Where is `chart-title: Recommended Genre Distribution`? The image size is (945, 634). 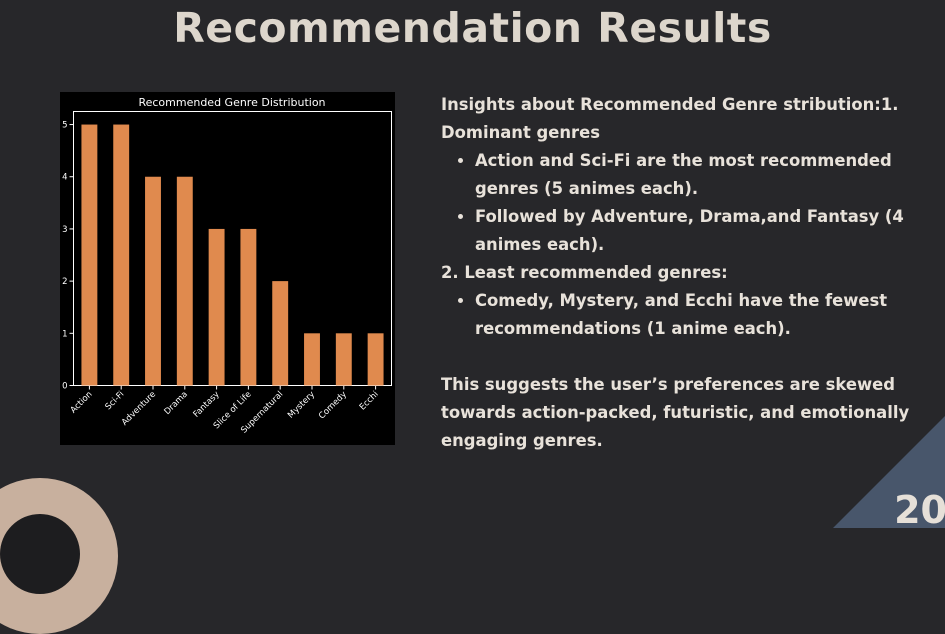
chart-title: Recommended Genre Distribution is located at coordinates (231, 102).